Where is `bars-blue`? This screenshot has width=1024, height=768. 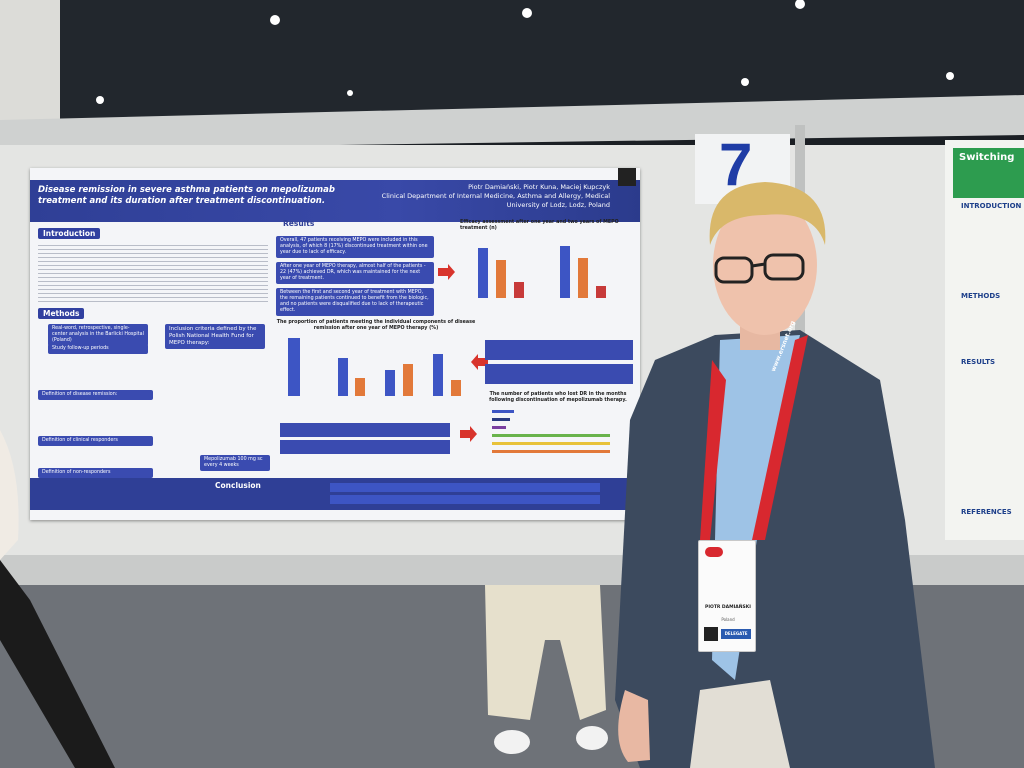 bars-blue is located at coordinates (429, 321).